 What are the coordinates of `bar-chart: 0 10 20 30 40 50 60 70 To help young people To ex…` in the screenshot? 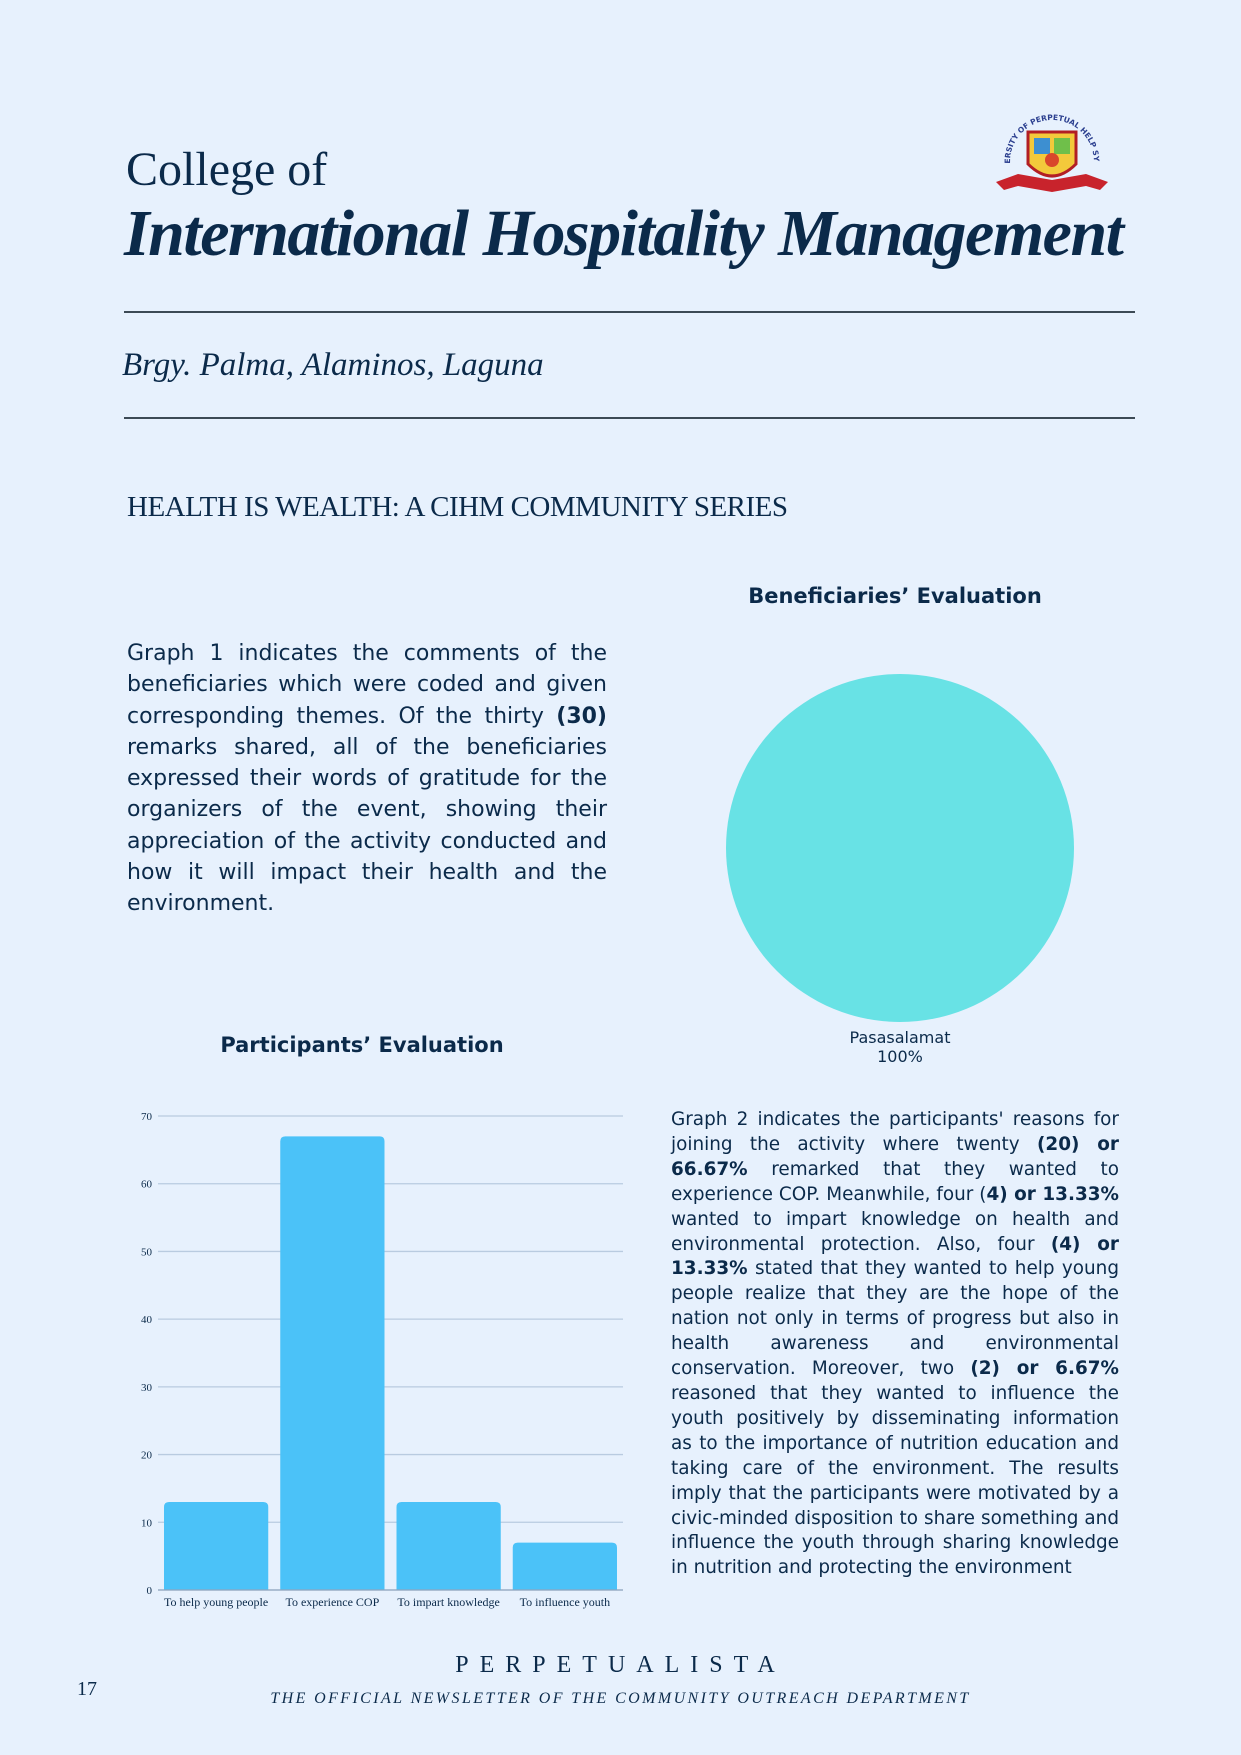 It's located at (382, 1360).